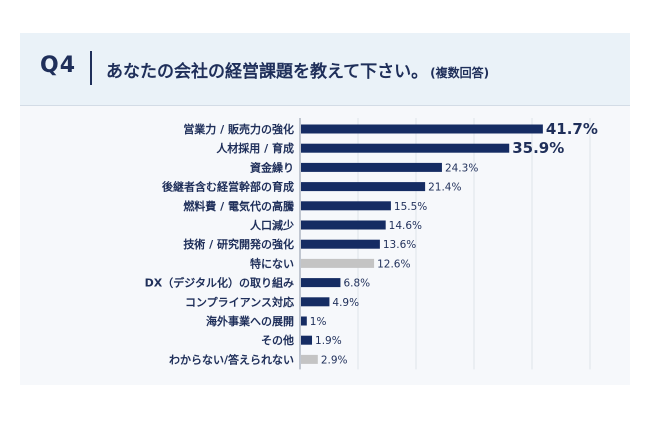  What do you see at coordinates (238, 206) in the screenshot?
I see `category-label: 燃料費 / 電気代の高騰` at bounding box center [238, 206].